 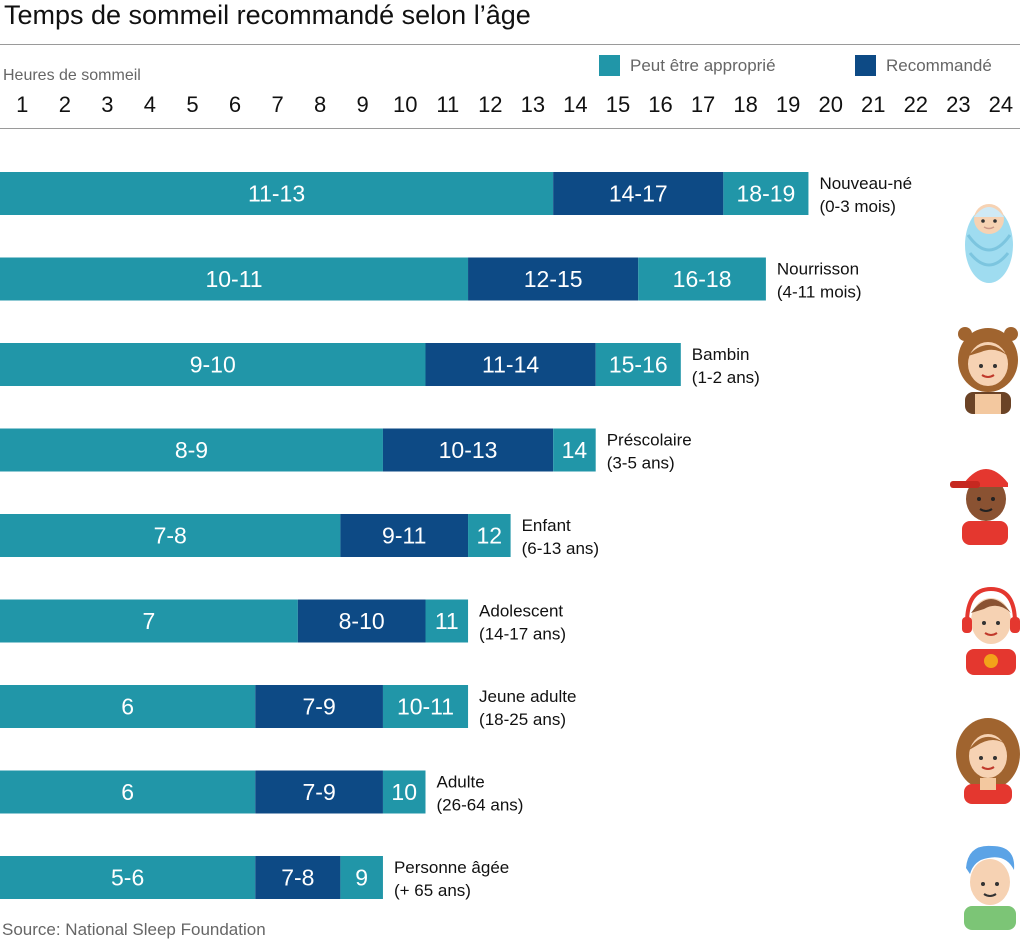 I want to click on x-tick-label: 5, so click(x=192, y=104).